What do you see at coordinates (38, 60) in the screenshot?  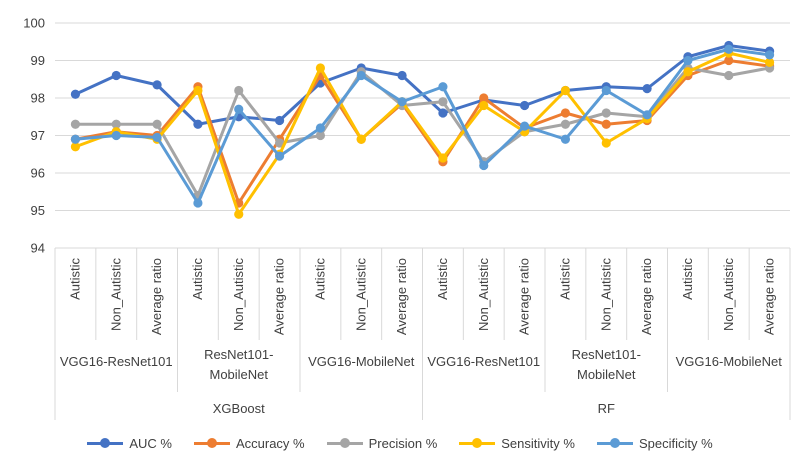 I see `y-tick-label: 99` at bounding box center [38, 60].